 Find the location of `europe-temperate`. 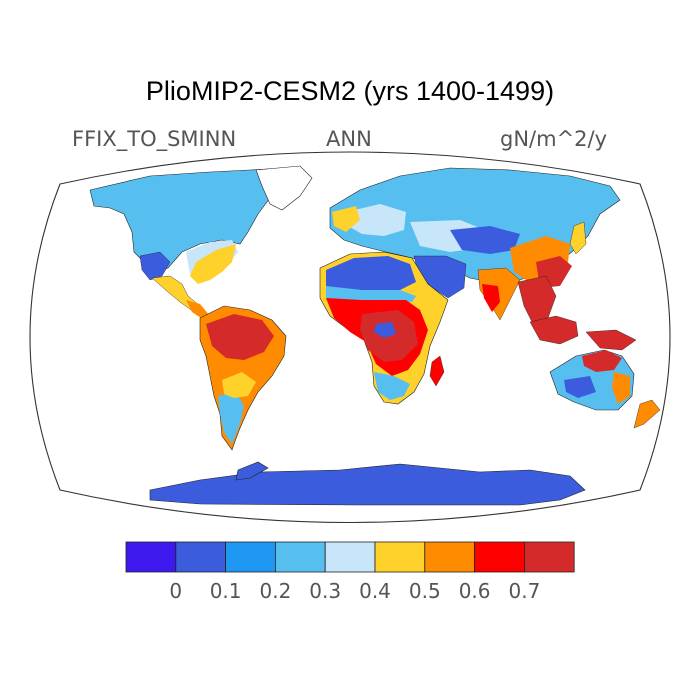

europe-temperate is located at coordinates (376, 220).